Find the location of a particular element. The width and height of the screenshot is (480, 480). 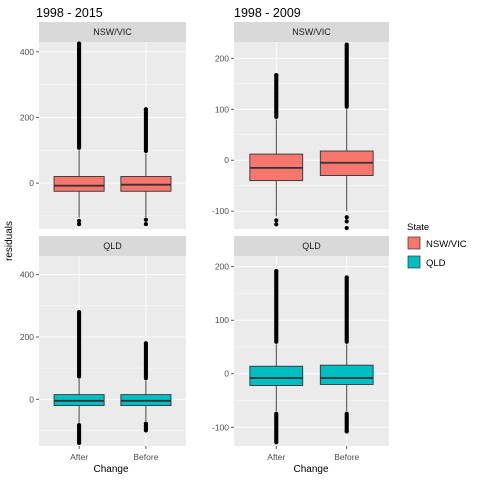

column-title-right: 1998 - 2009 is located at coordinates (267, 13).